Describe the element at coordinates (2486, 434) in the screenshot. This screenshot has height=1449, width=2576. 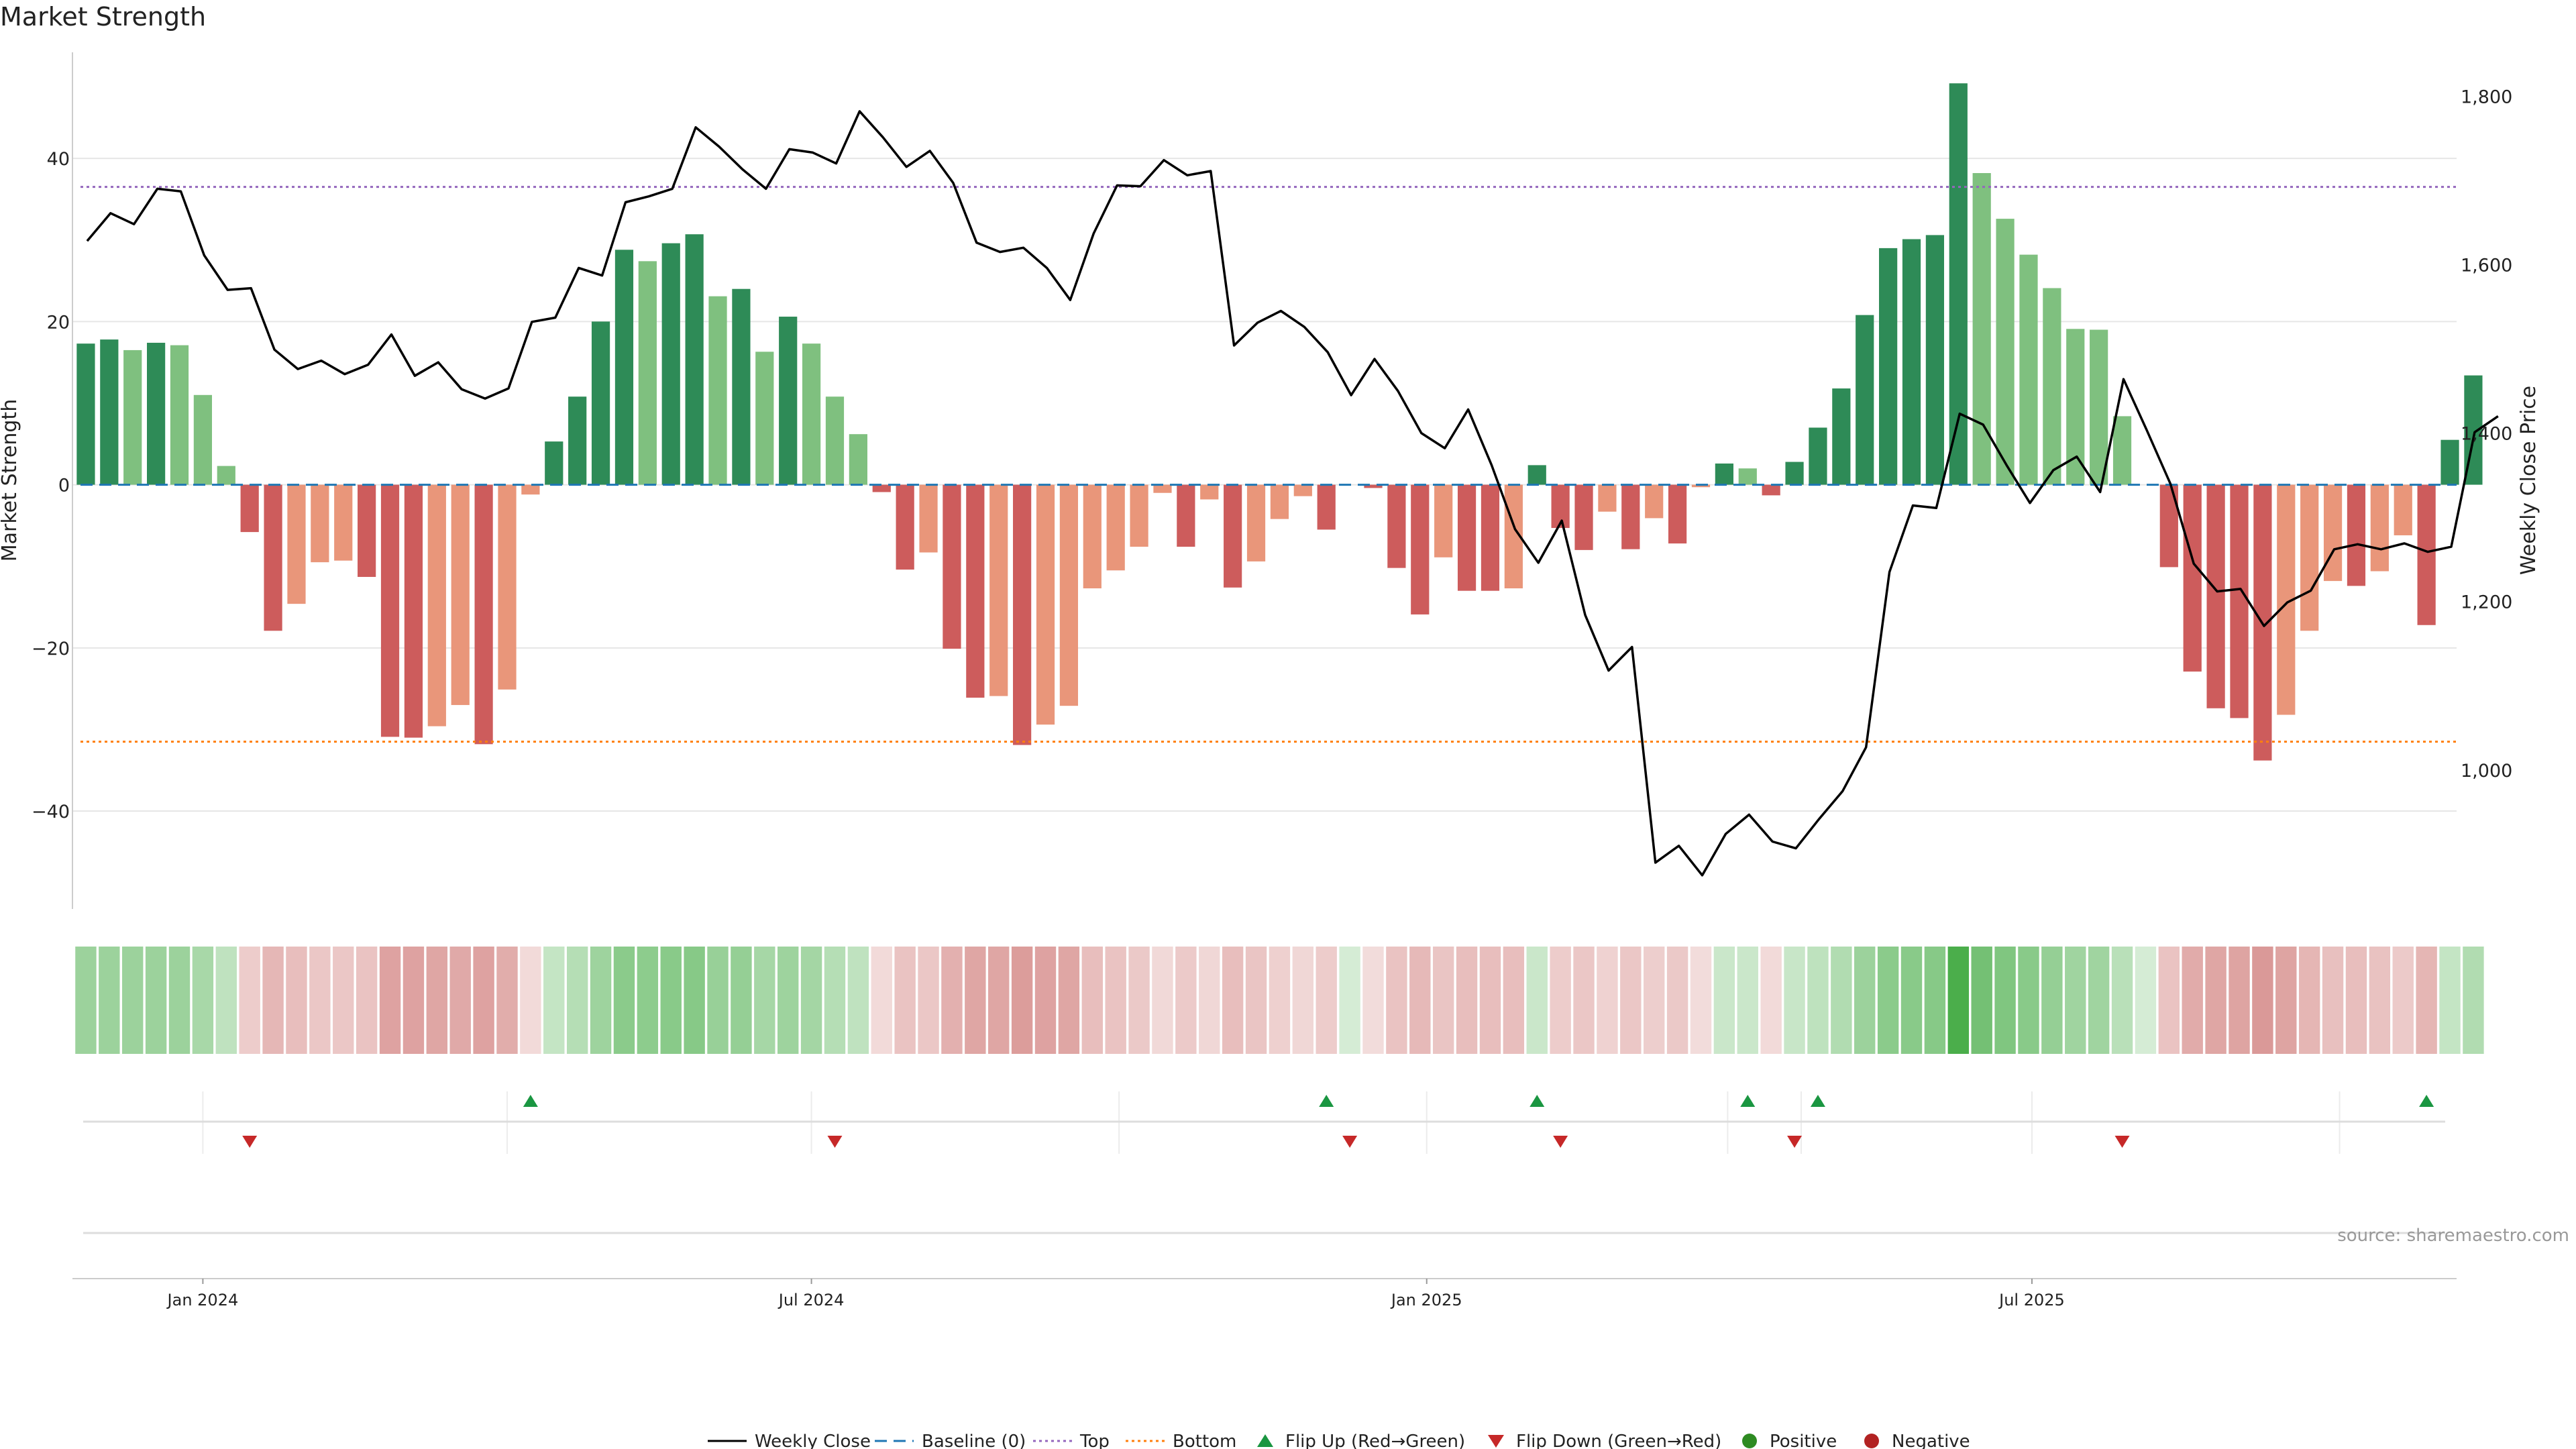
I see `right-y-tick-label: 1,400` at that location.